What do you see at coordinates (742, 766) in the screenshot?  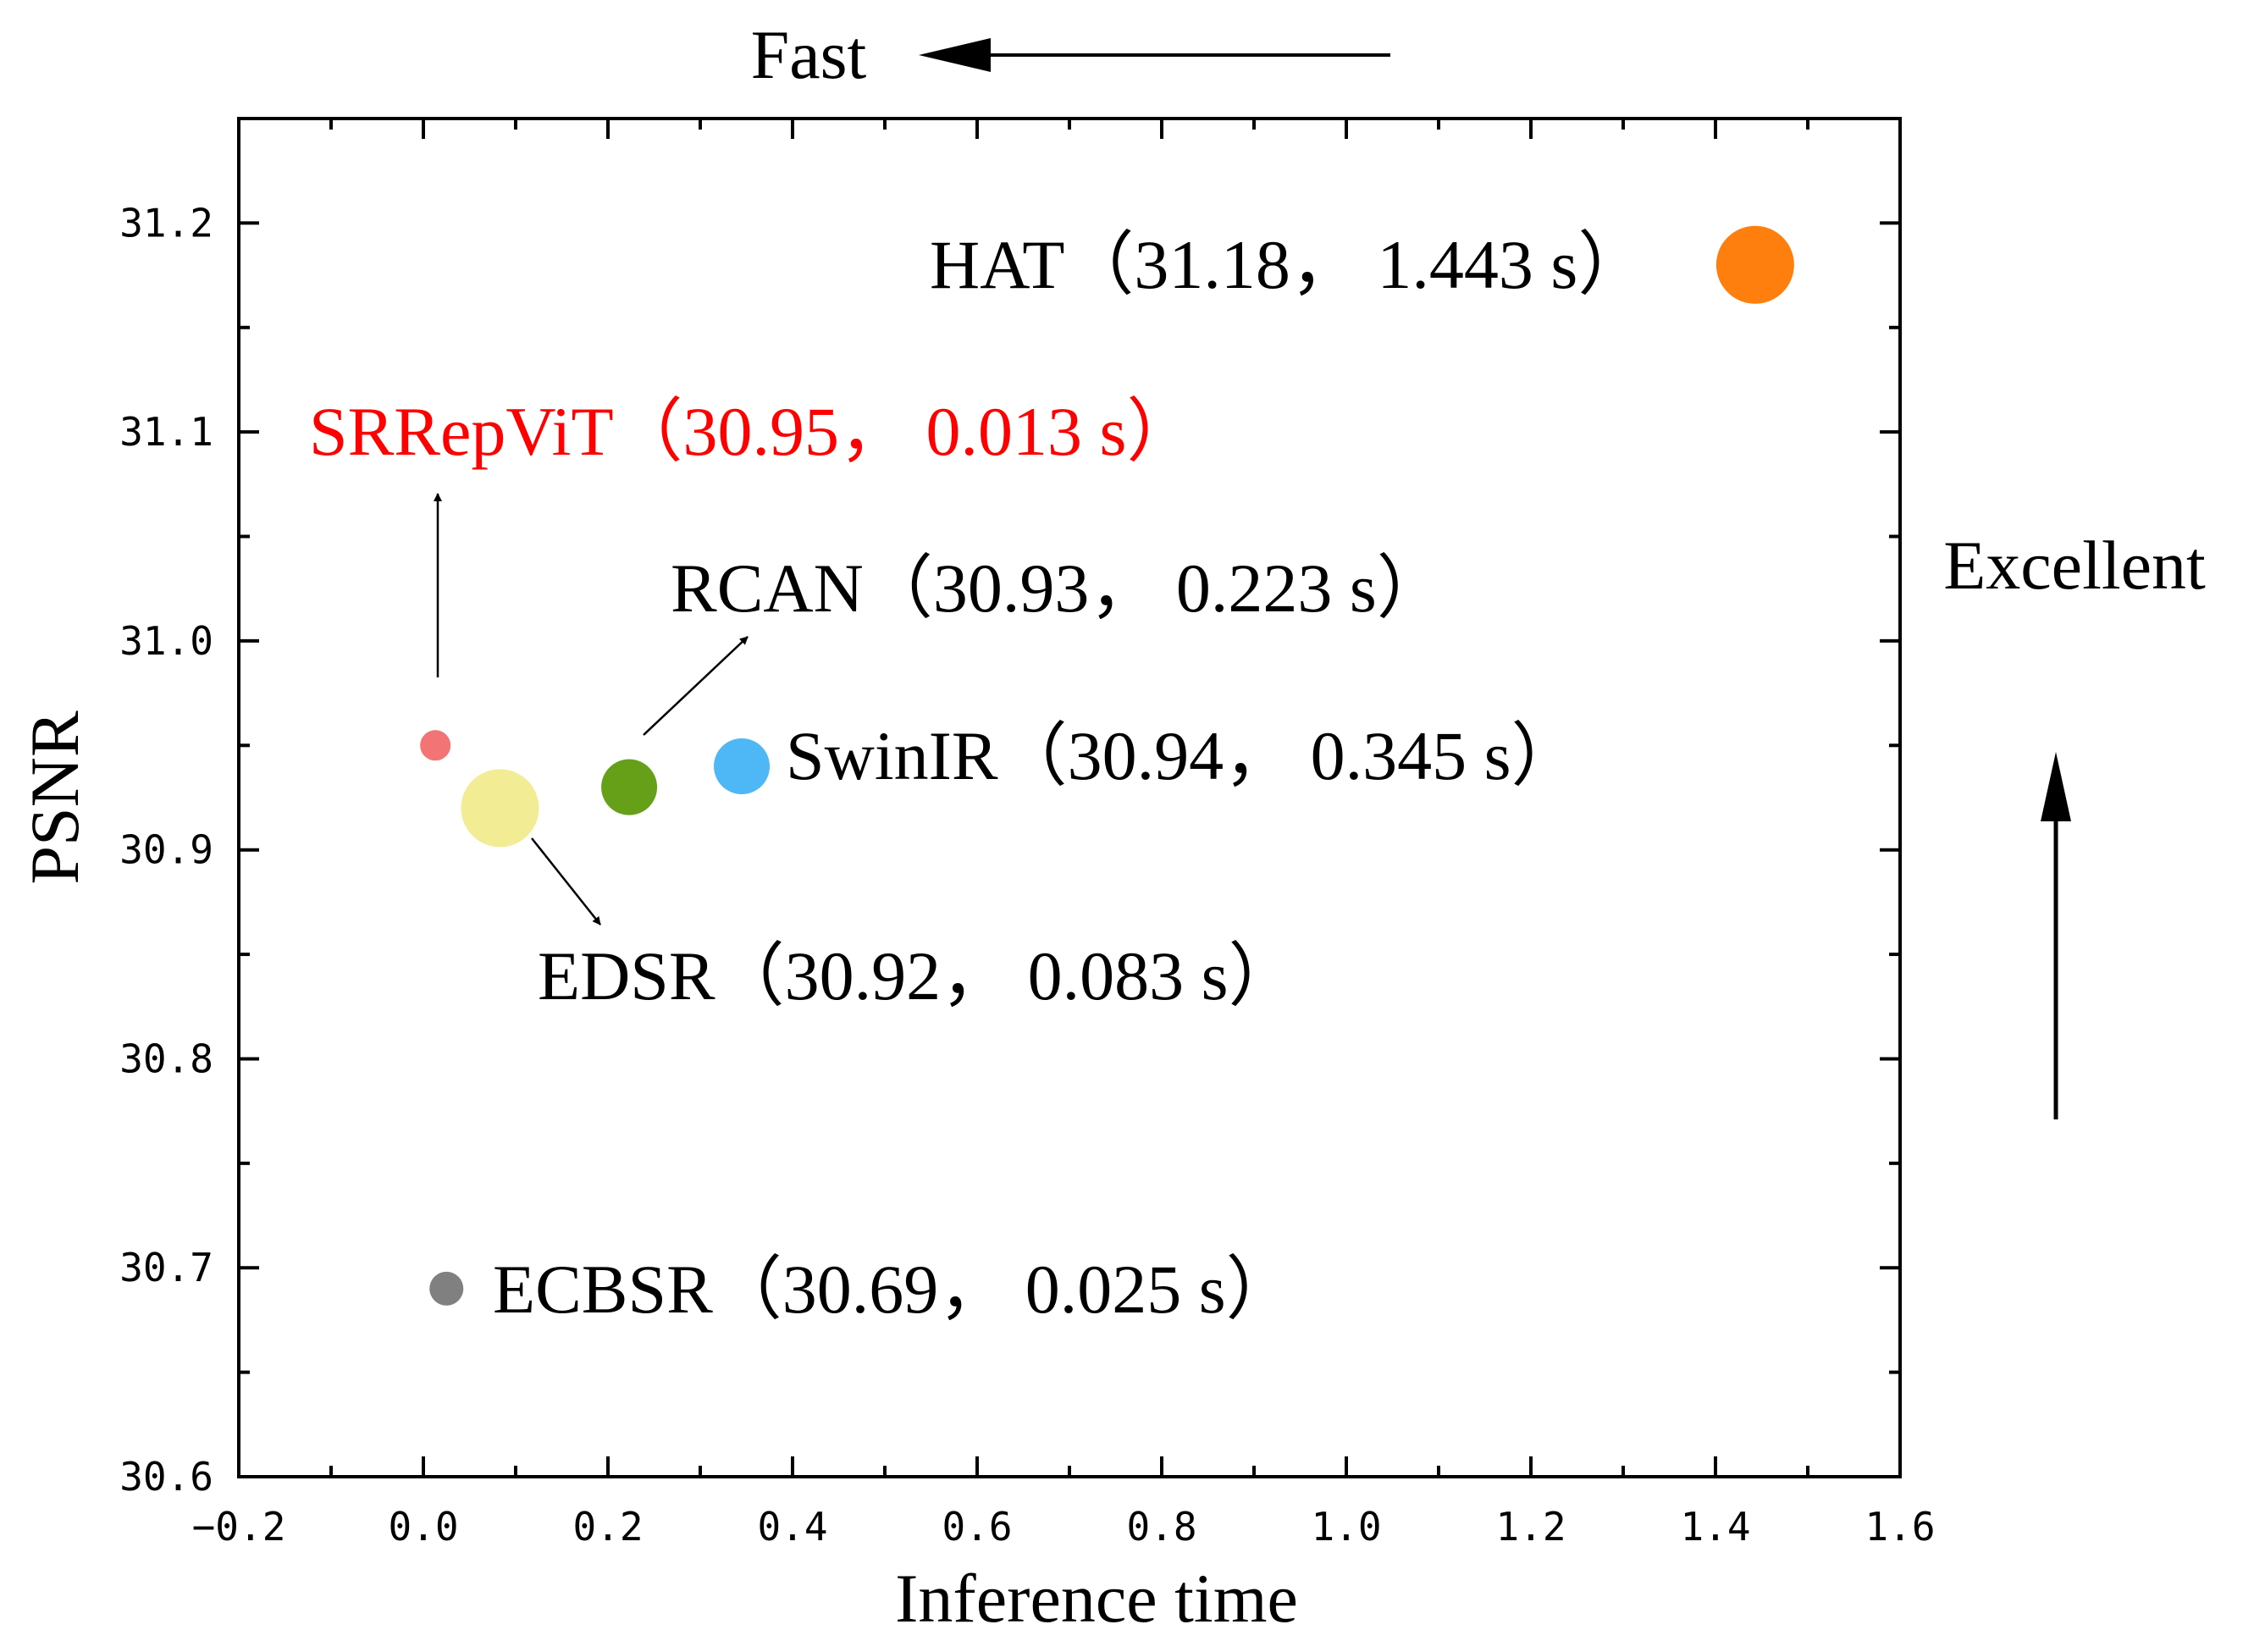 I see `point-swinir` at bounding box center [742, 766].